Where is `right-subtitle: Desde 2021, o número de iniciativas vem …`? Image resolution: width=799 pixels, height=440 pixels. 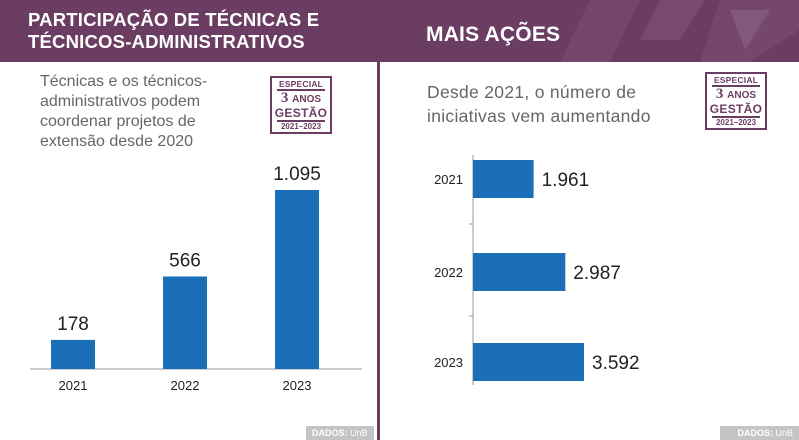 right-subtitle: Desde 2021, o número de iniciativas vem … is located at coordinates (539, 104).